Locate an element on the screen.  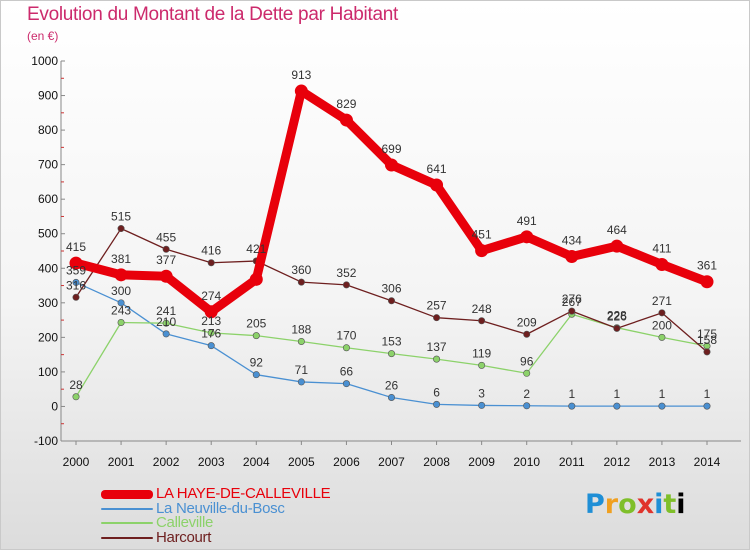
data-label: 209 is located at coordinates (527, 322).